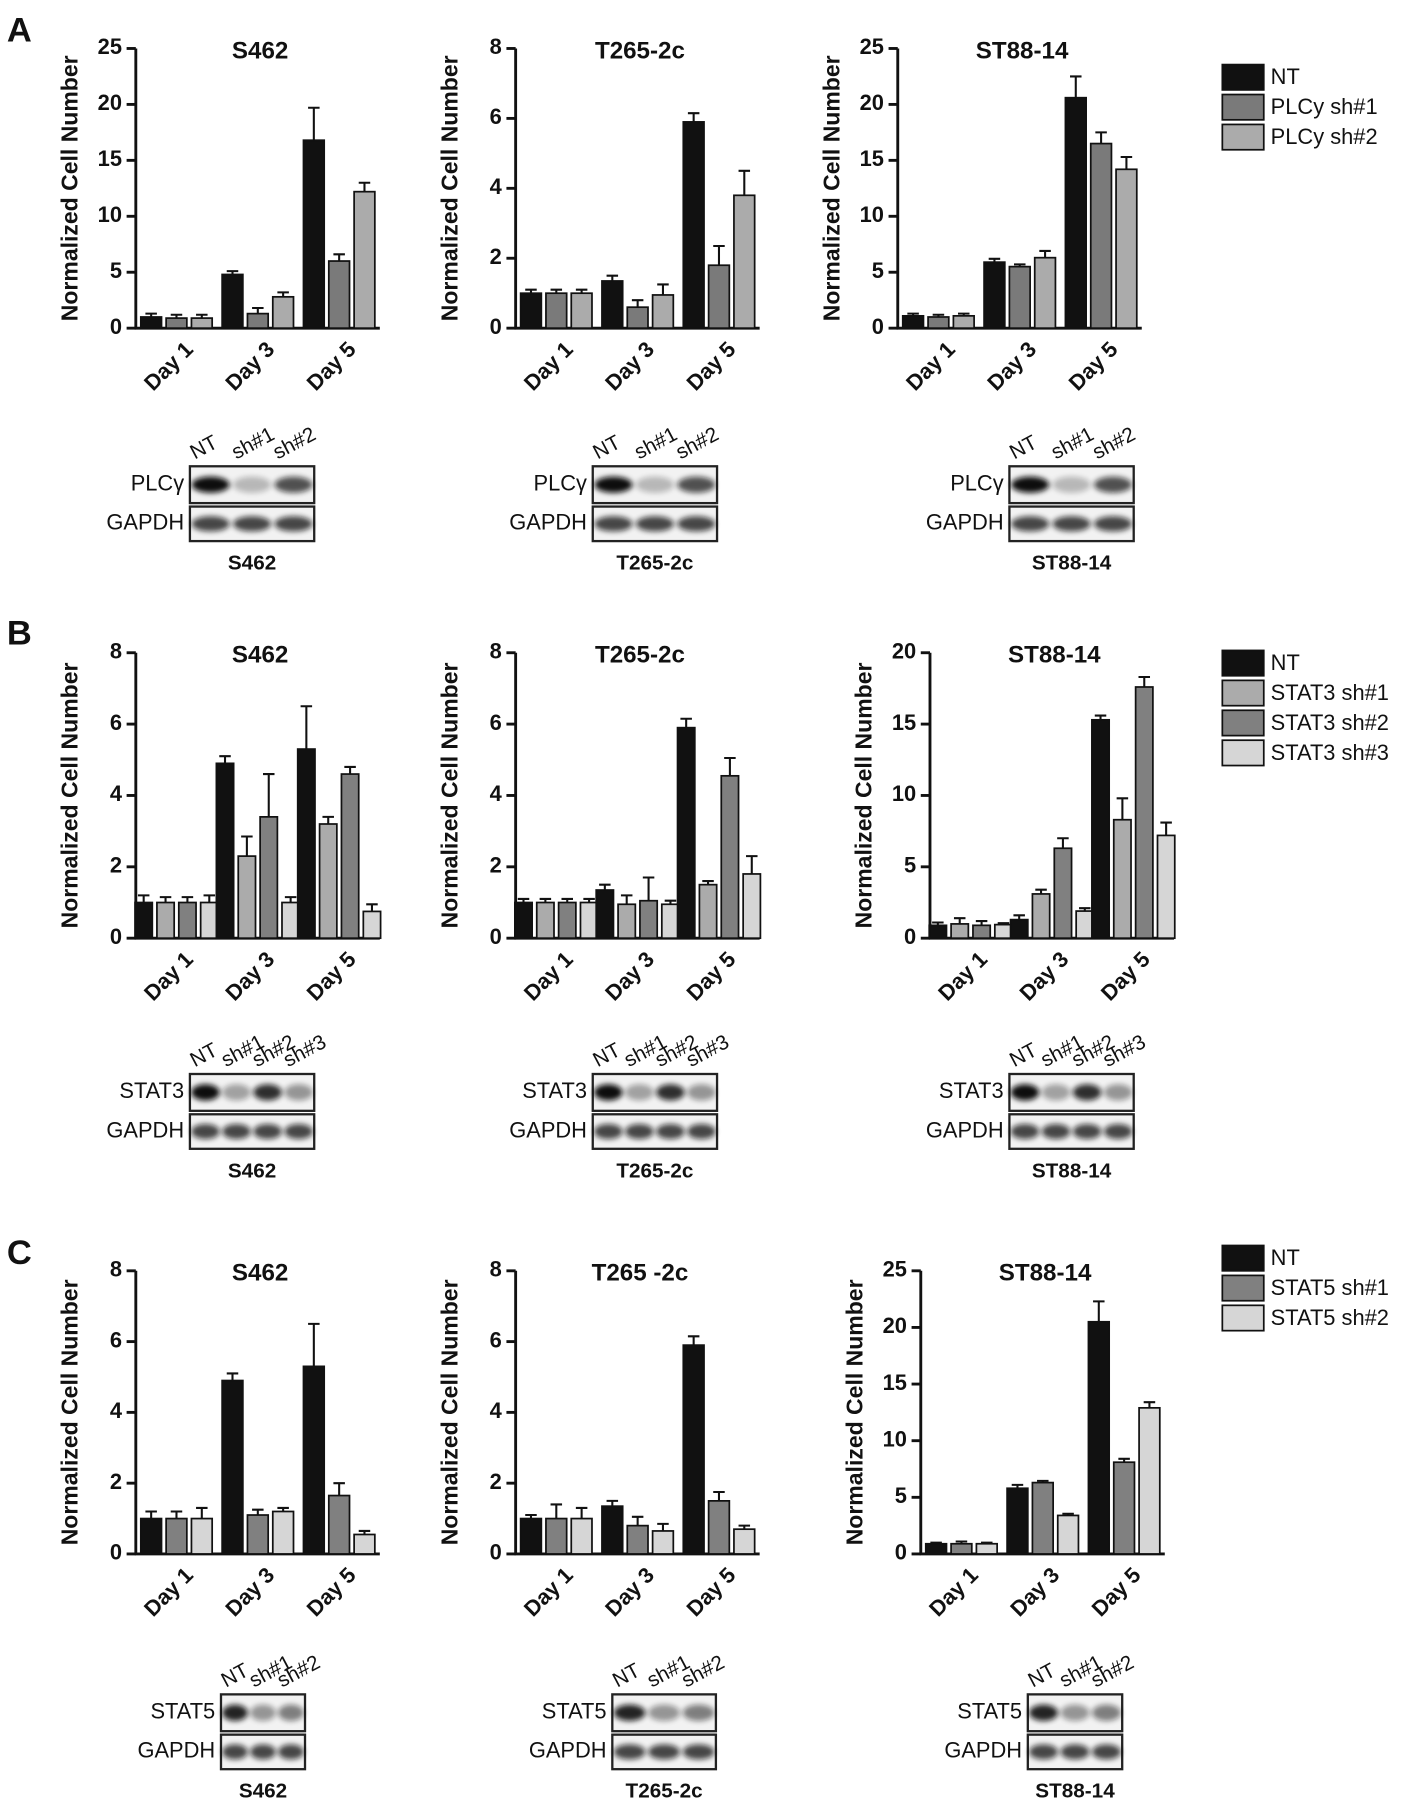 This screenshot has height=1805, width=1418. I want to click on legend-label: STAT5 sh#1, so click(1330, 1287).